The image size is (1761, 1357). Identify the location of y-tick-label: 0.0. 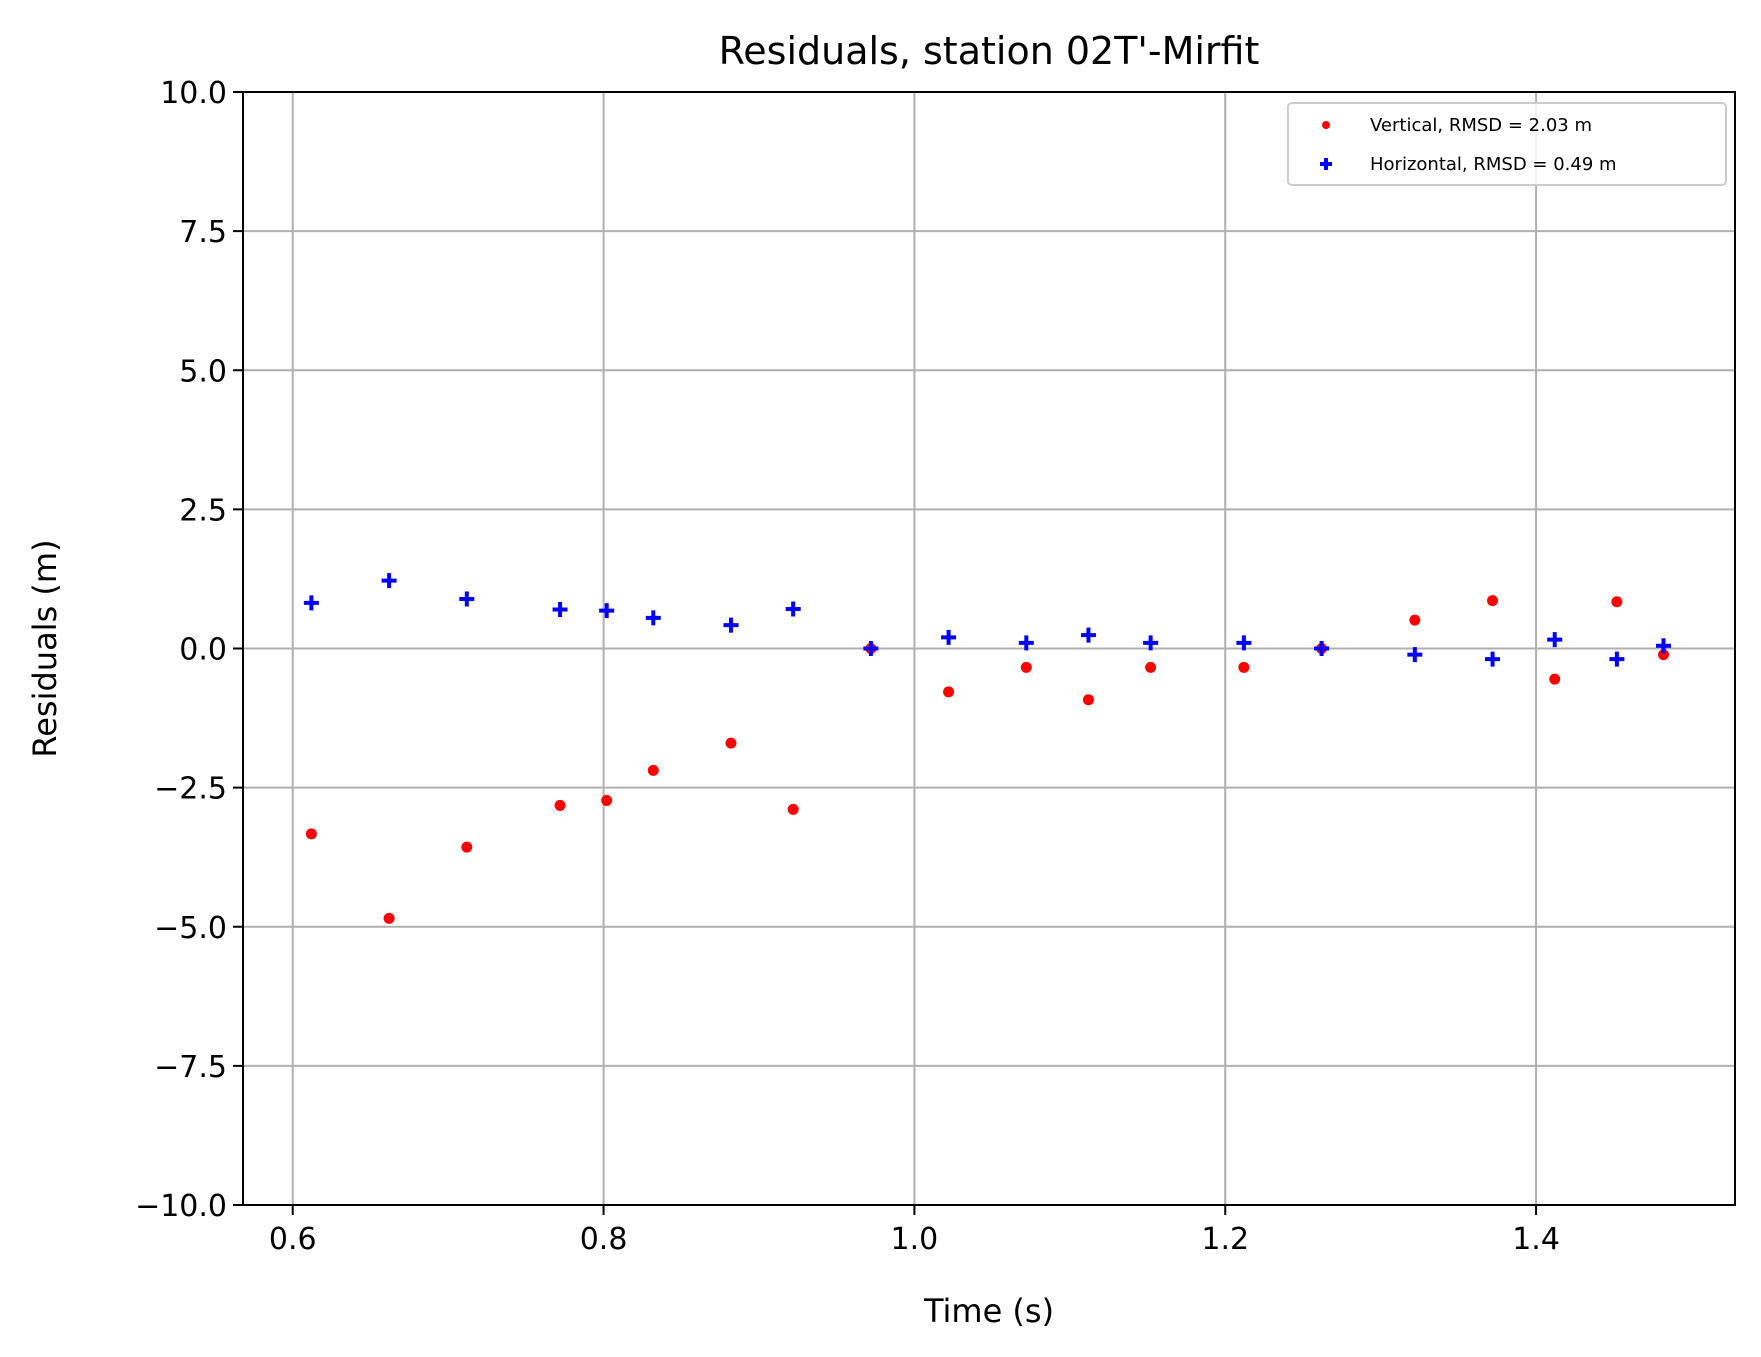
(203, 650).